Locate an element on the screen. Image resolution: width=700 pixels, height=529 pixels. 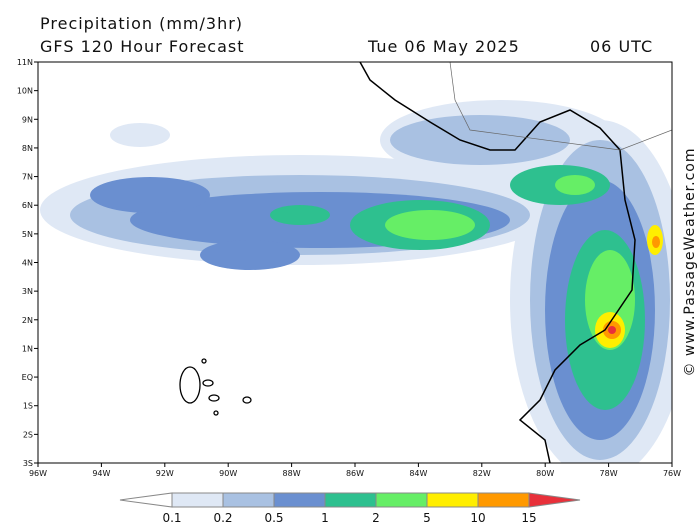
colorbar is located at coordinates (350, 500).